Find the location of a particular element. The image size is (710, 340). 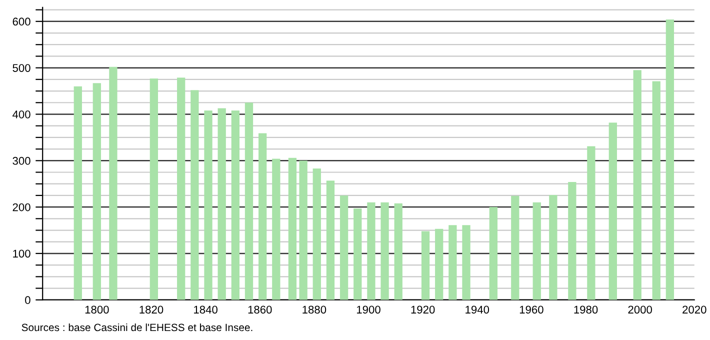

x-tick-label: 1800 is located at coordinates (97, 310).